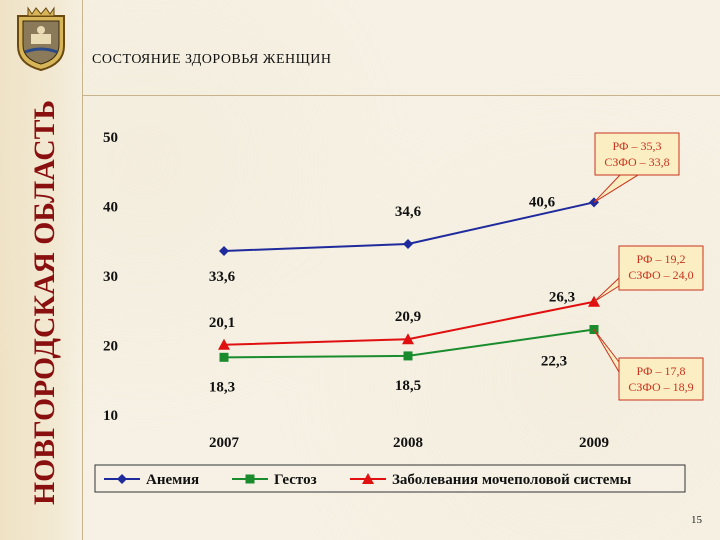  Describe the element at coordinates (110, 277) in the screenshot. I see `y-tick-label: 30` at that location.